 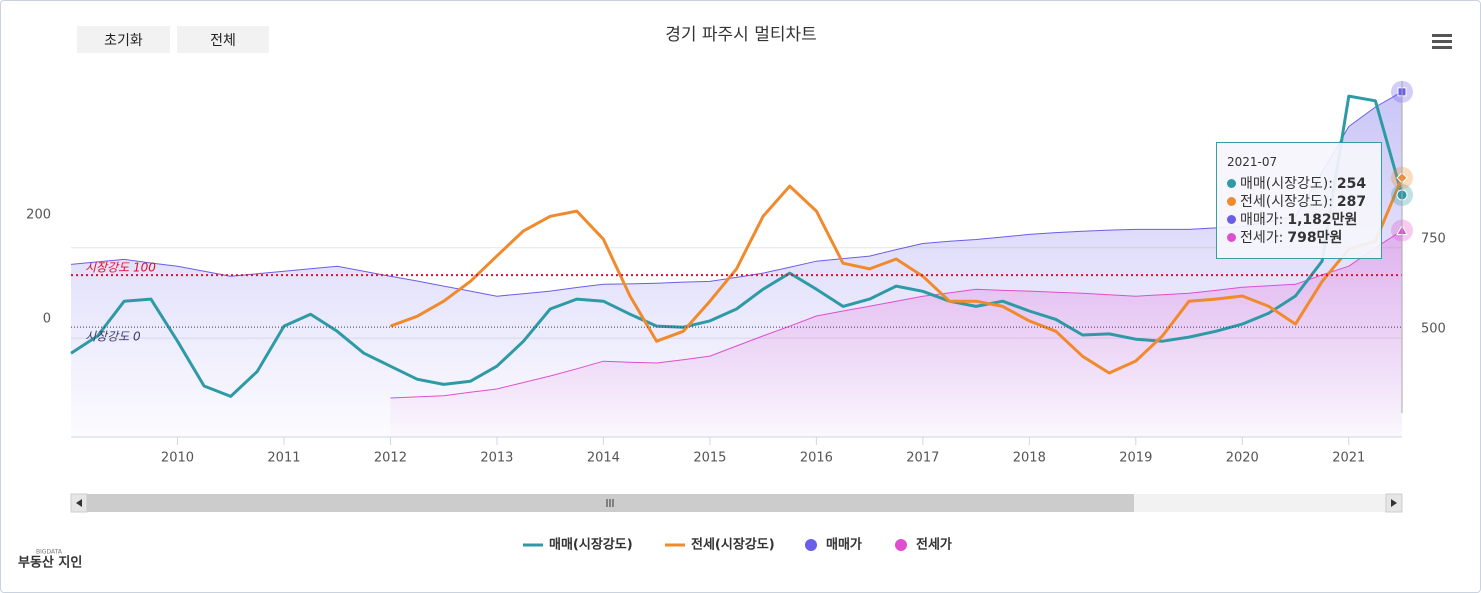 I want to click on x-tick-label: 2016, so click(x=816, y=458).